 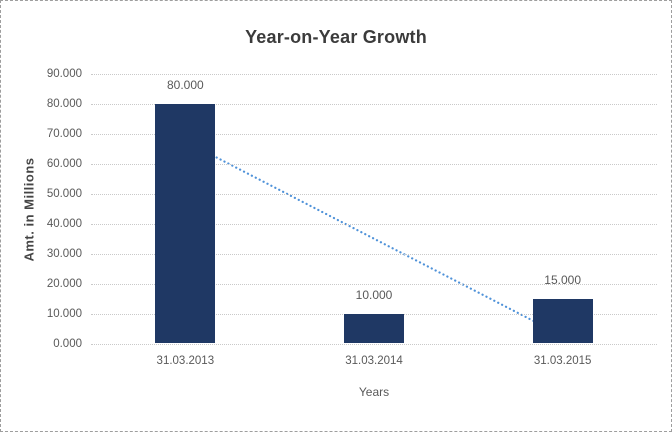 What do you see at coordinates (64, 103) in the screenshot?
I see `y-tick-label: 80.000` at bounding box center [64, 103].